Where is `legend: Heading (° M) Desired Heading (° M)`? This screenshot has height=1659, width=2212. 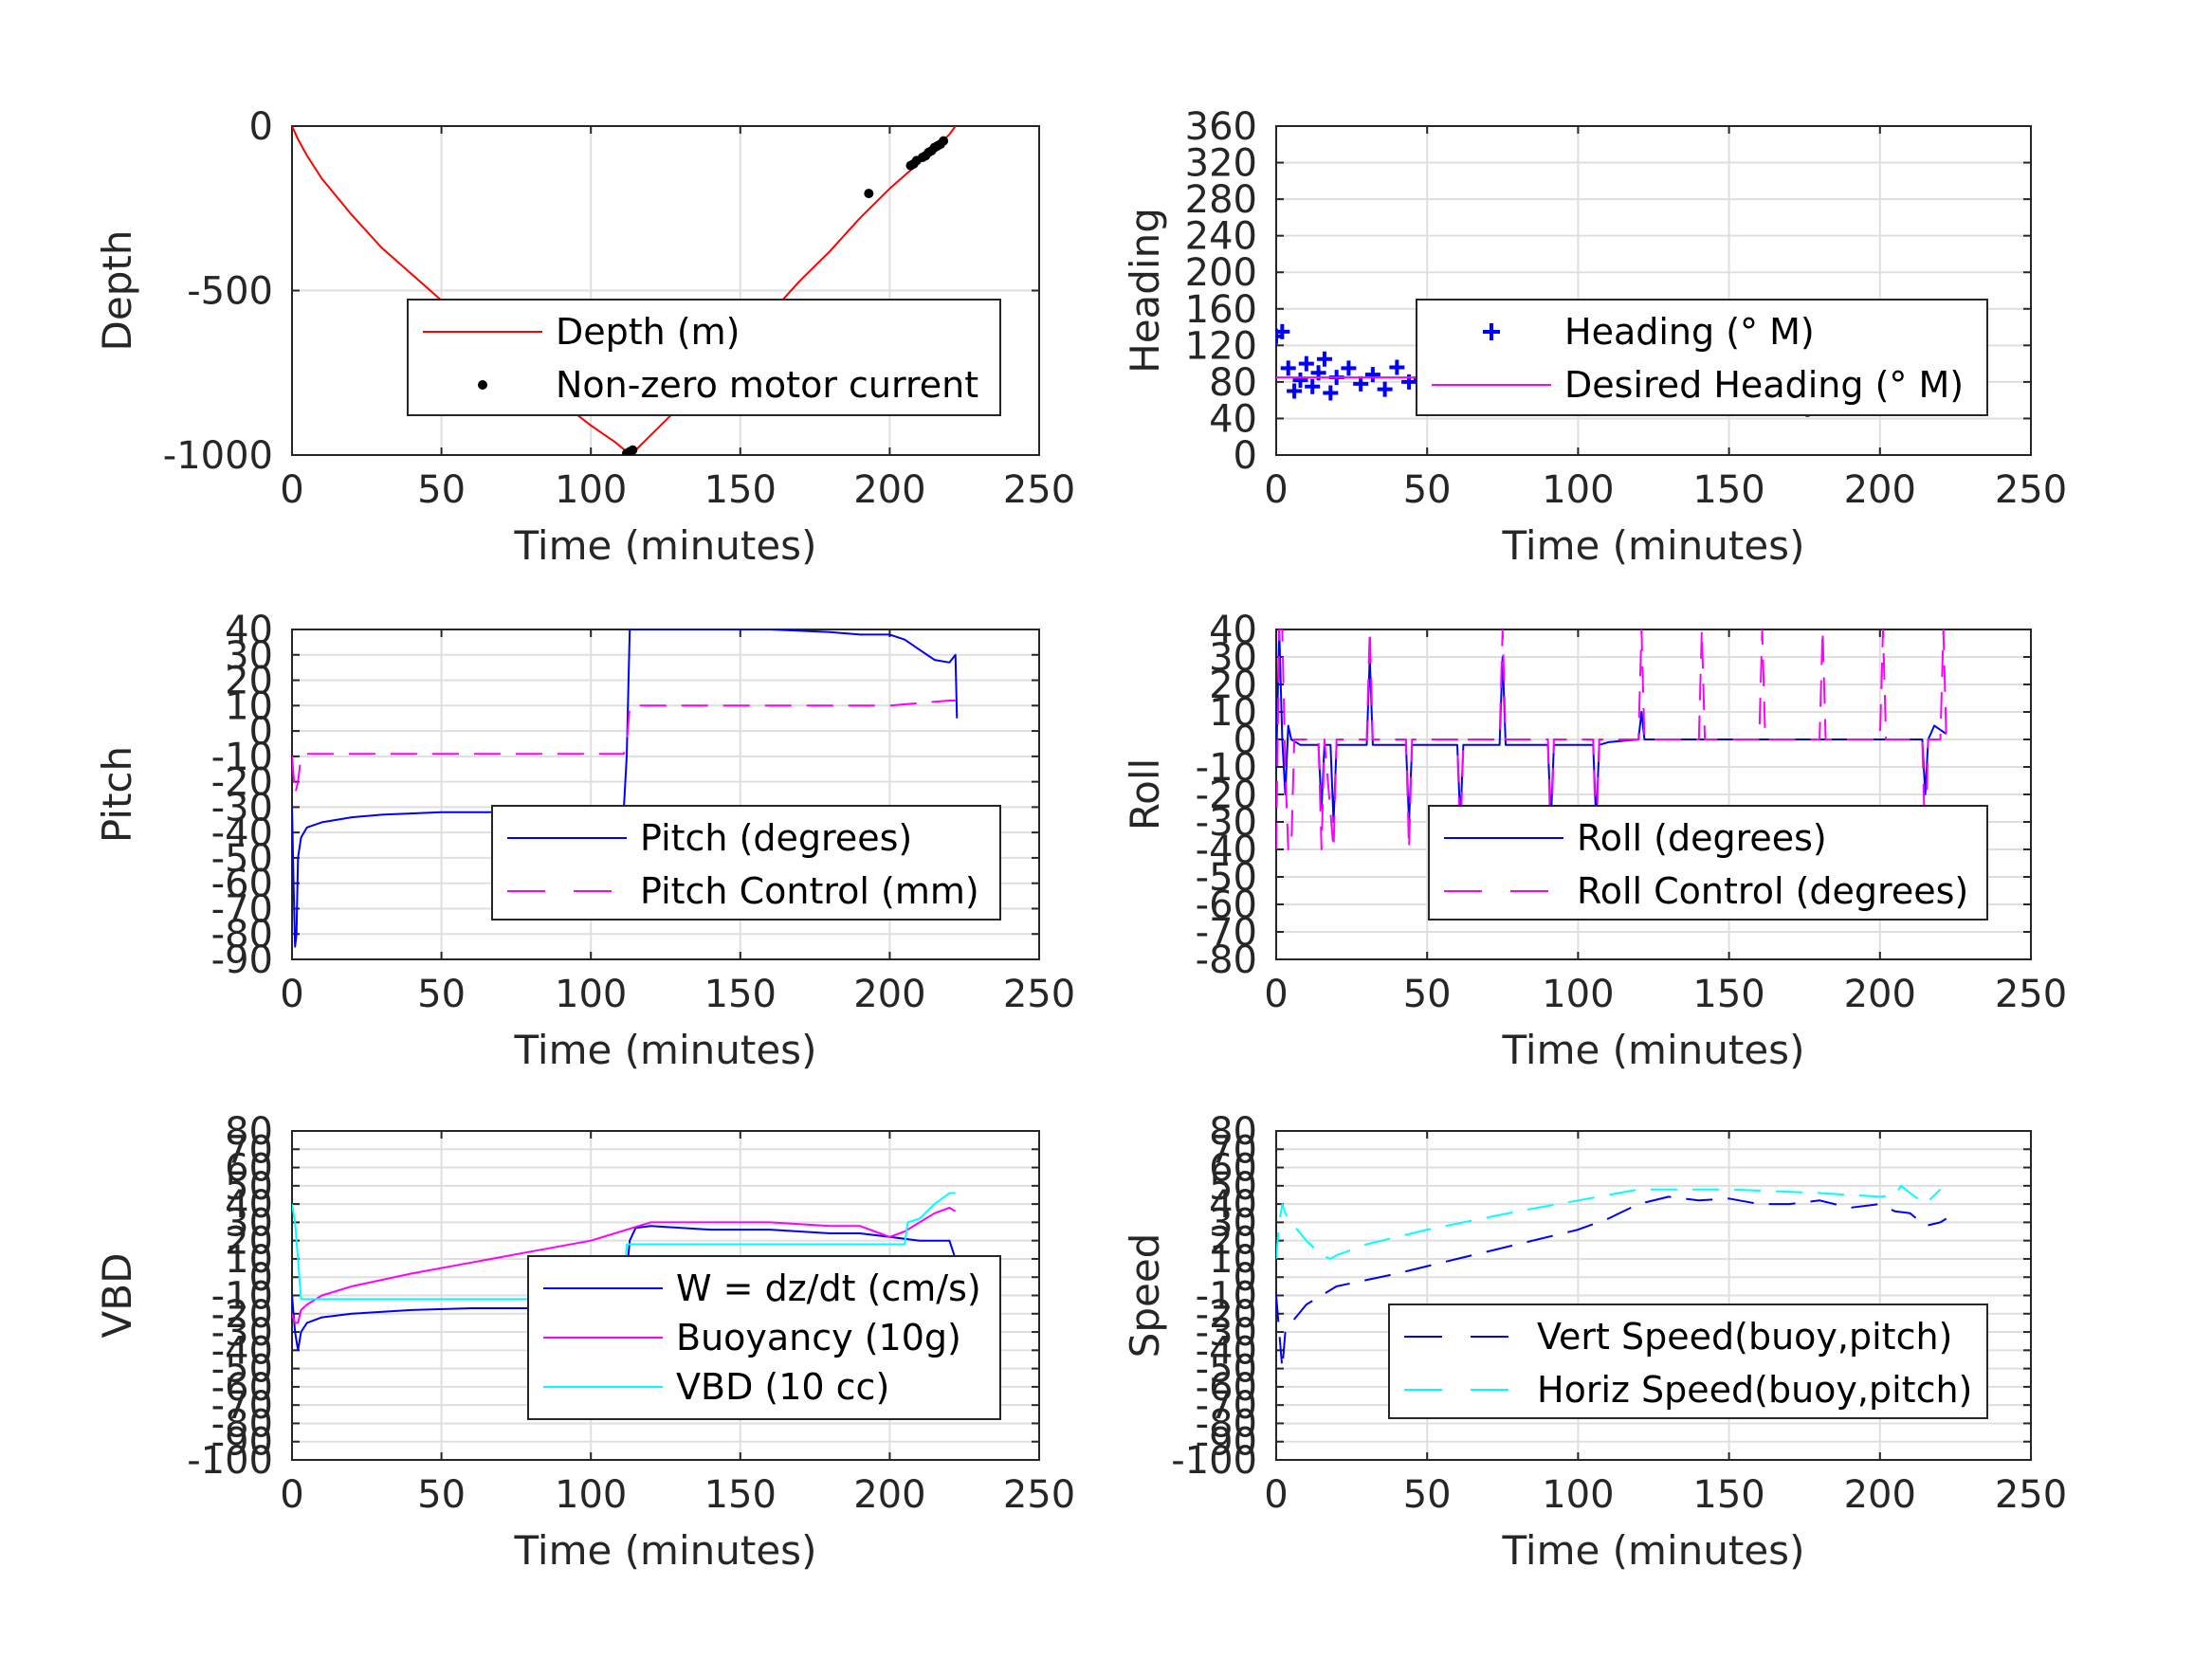 legend: Heading (° M) Desired Heading (° M) is located at coordinates (1702, 357).